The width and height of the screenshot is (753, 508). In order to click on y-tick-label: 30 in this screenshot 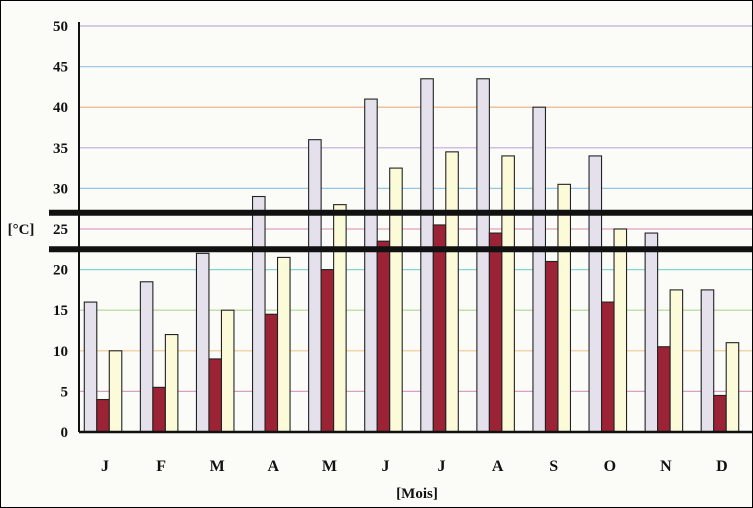, I will do `click(60, 189)`.